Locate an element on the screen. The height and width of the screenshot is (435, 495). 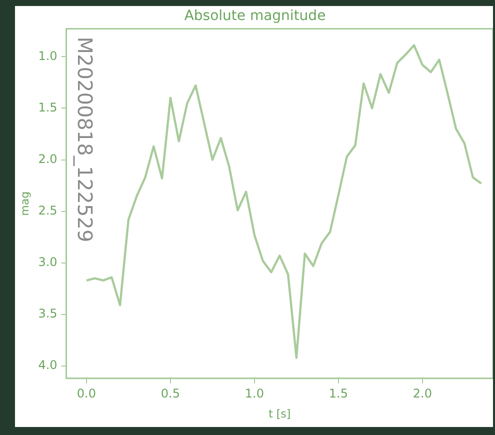
y-tick-label: 3.5 is located at coordinates (48, 313).